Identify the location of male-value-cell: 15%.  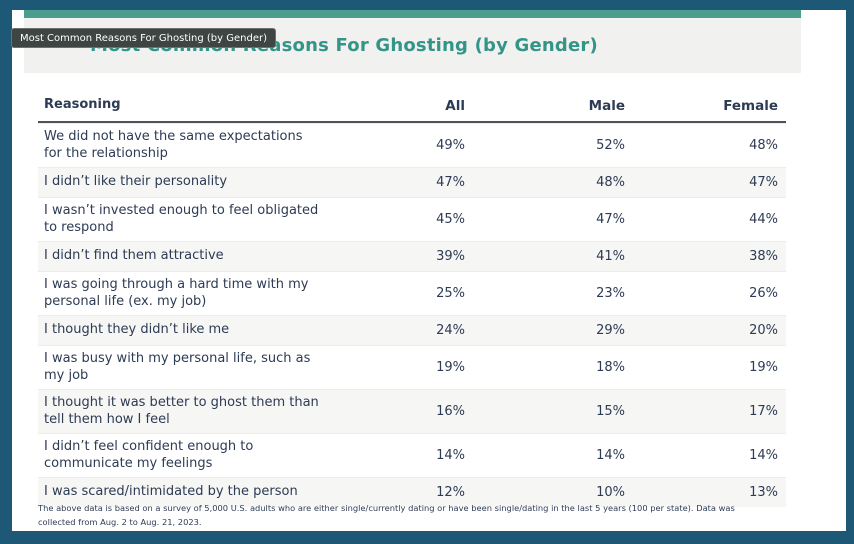
(610, 411).